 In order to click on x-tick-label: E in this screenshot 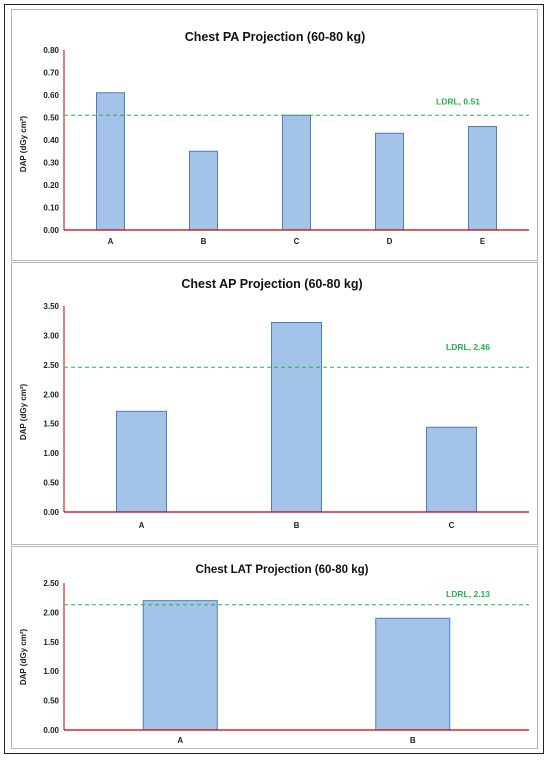, I will do `click(483, 241)`.